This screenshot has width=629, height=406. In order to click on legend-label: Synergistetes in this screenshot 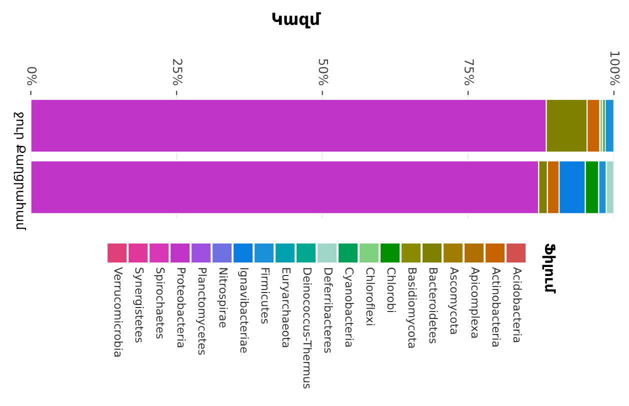, I will do `click(138, 305)`.